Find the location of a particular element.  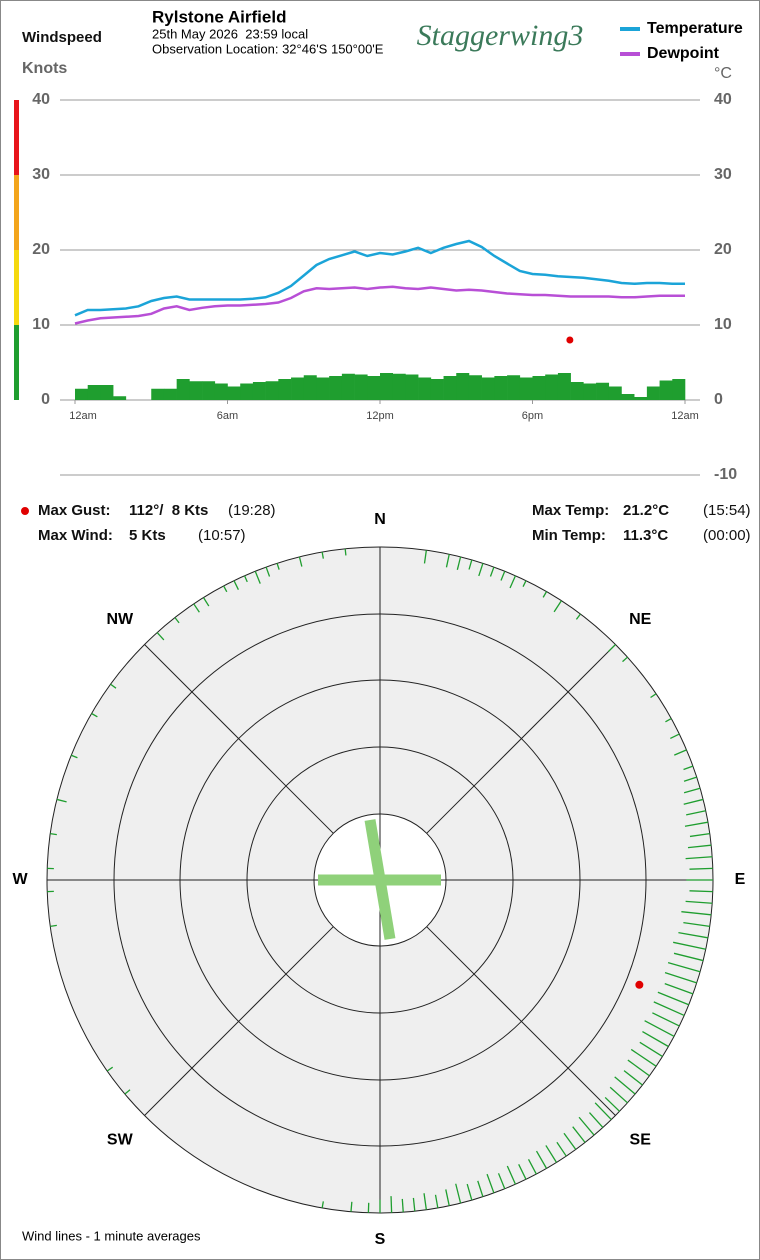

location: Observation Location: 32°46'S 150°00'E is located at coordinates (268, 48).